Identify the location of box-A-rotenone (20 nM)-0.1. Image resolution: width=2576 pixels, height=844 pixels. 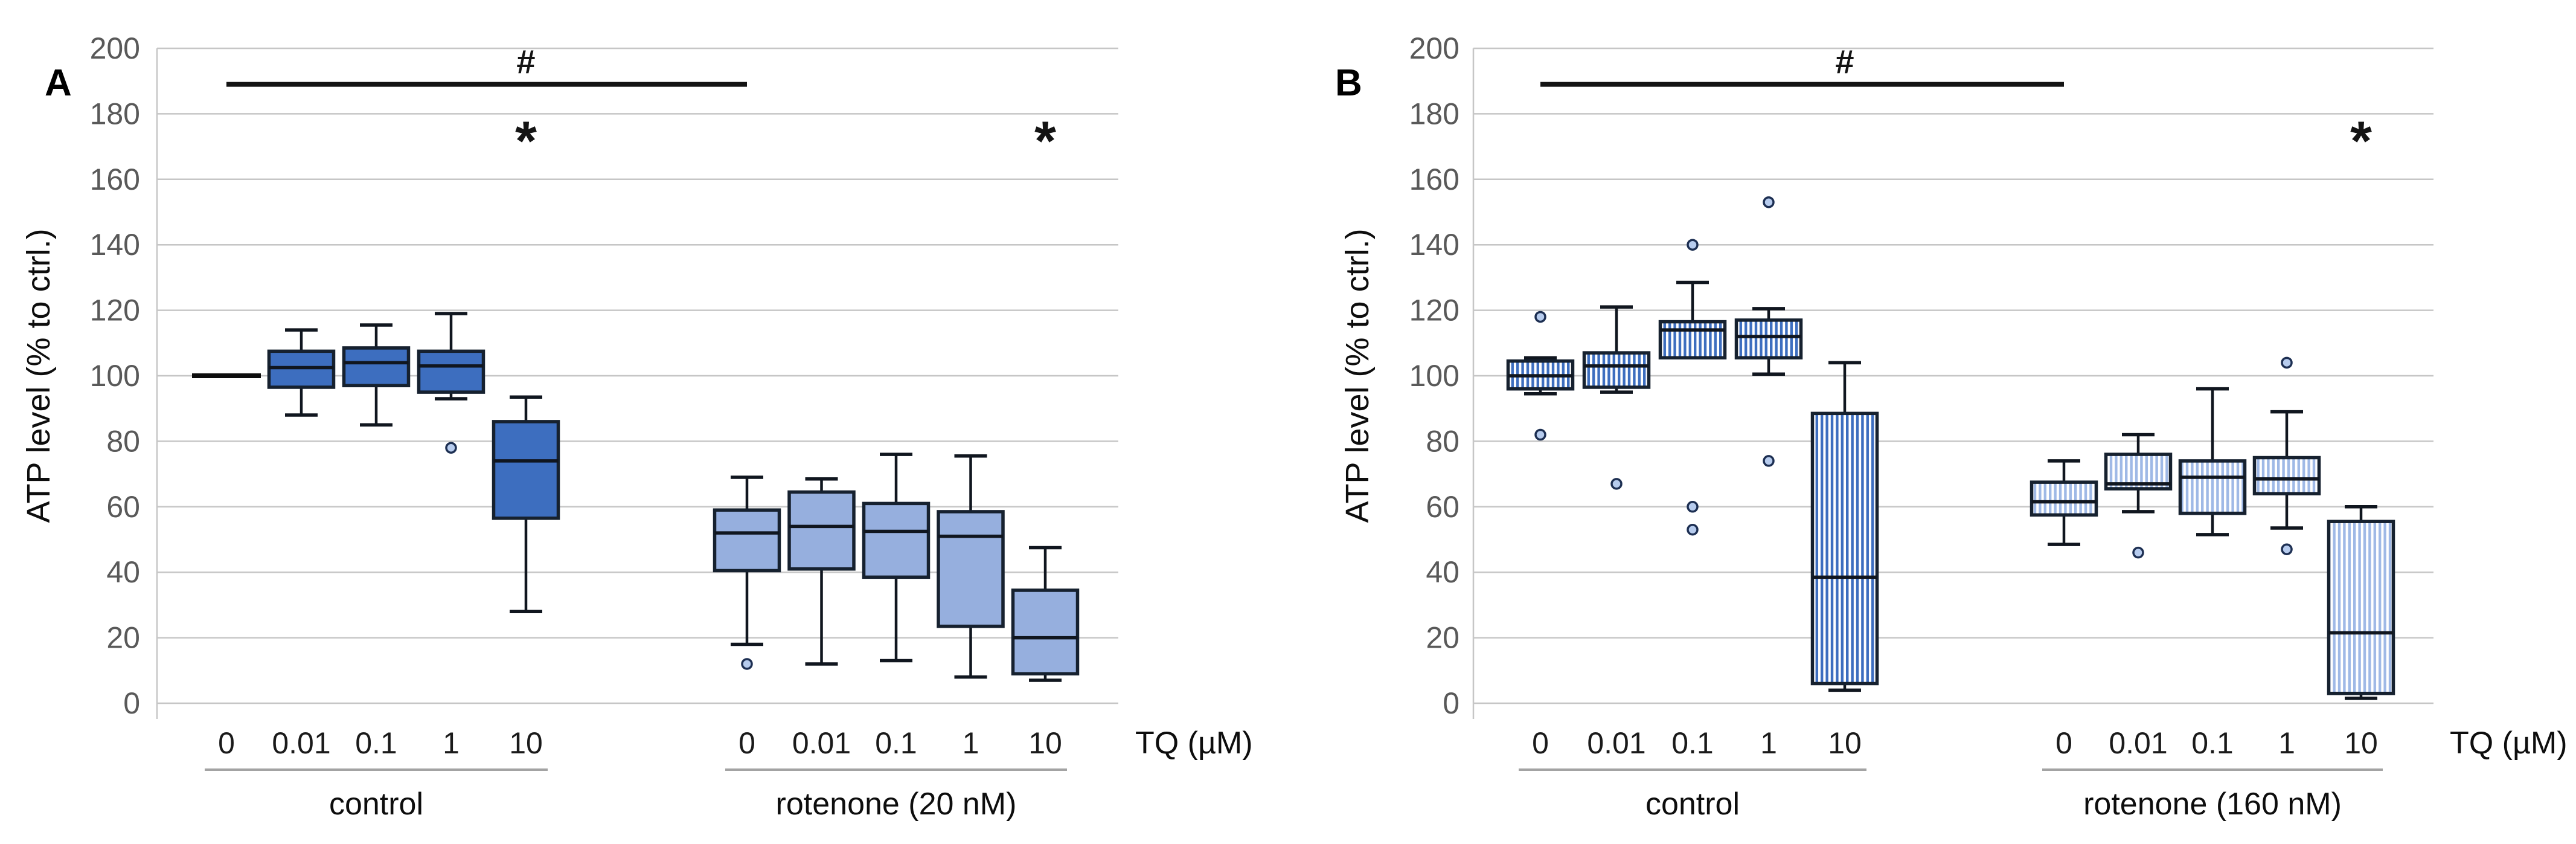
(896, 558).